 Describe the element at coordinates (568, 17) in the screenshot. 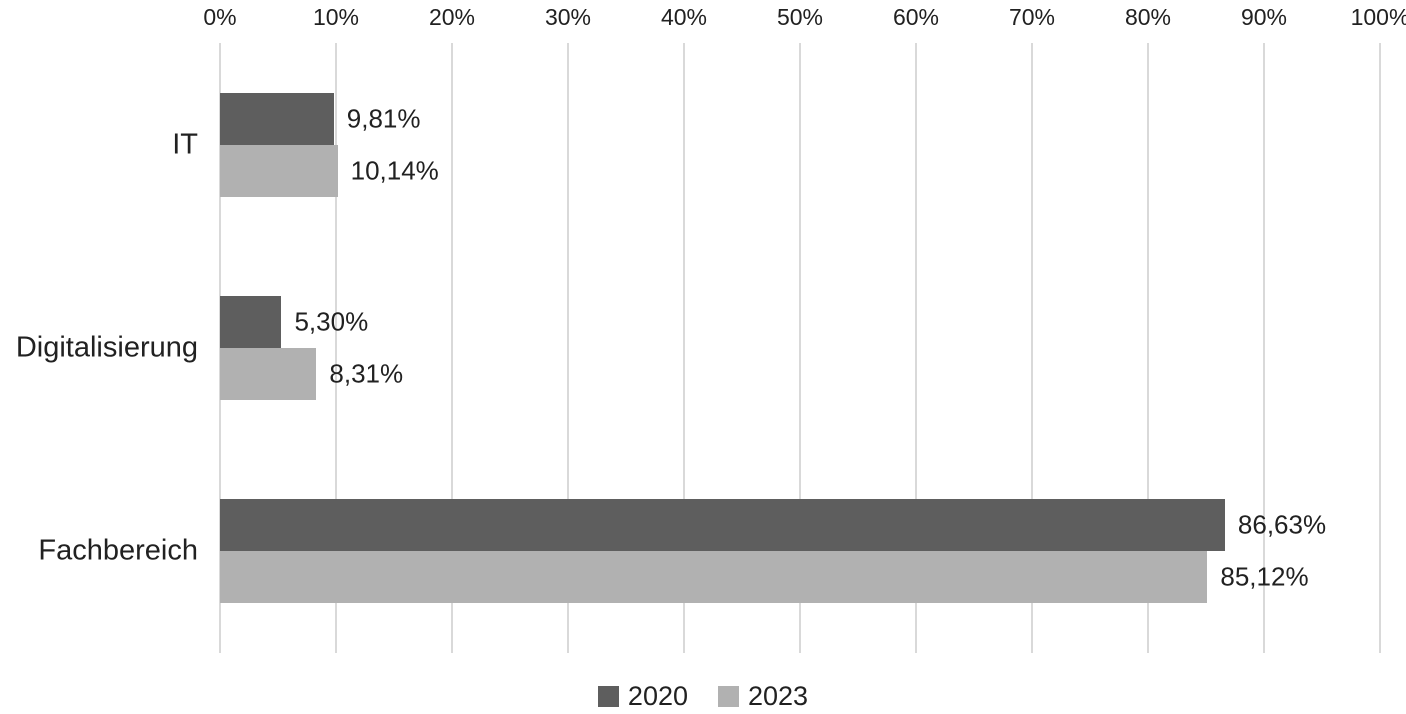

I see `x-axis-tick-label: 30%` at that location.